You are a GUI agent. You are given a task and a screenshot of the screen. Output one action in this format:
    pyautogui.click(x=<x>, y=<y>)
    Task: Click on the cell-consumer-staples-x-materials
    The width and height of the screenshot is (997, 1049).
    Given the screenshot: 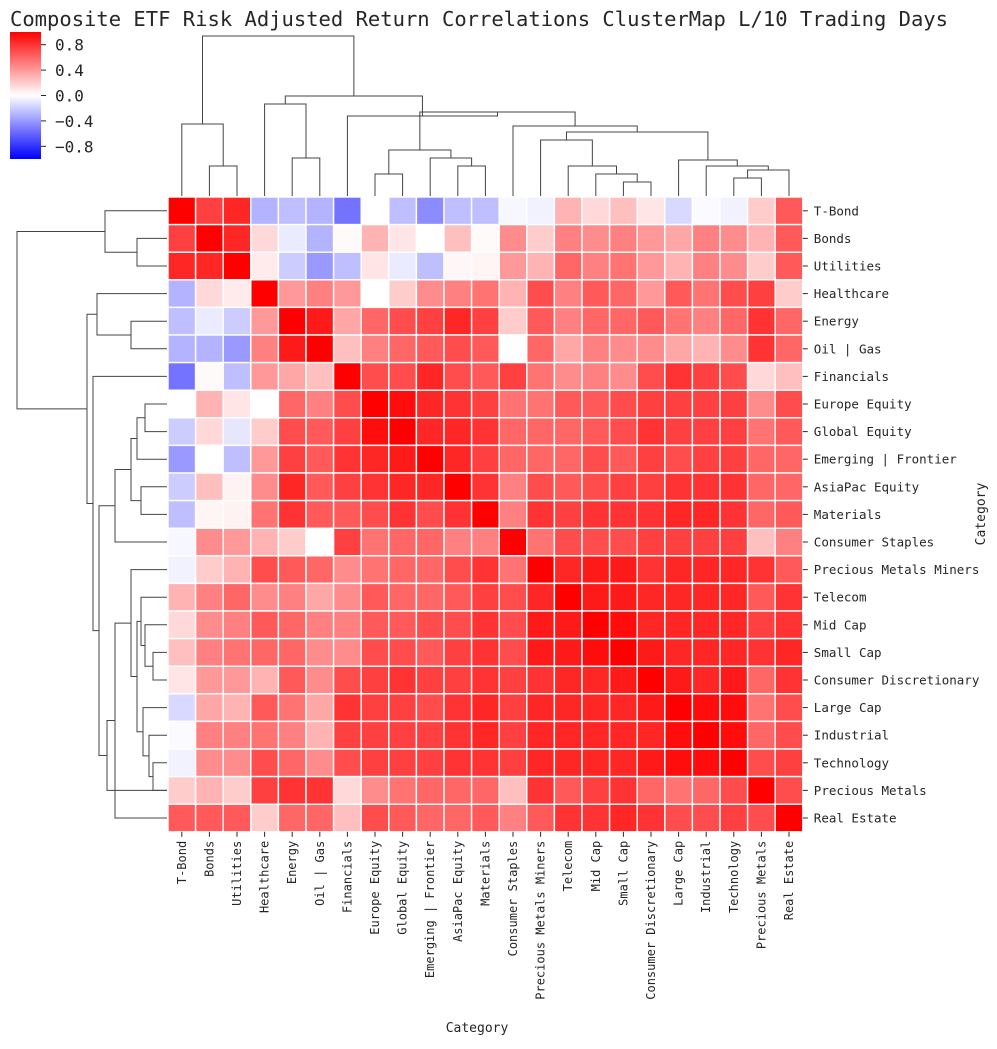 What is the action you would take?
    pyautogui.click(x=485, y=542)
    